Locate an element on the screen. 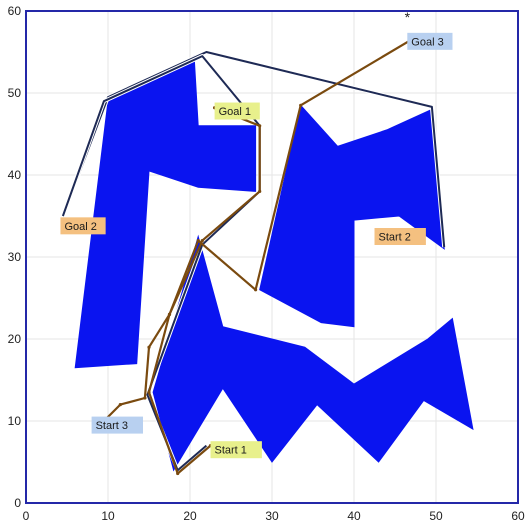  x-axis-ticks: 0 10 20 30 40 50 60 is located at coordinates (274, 516).